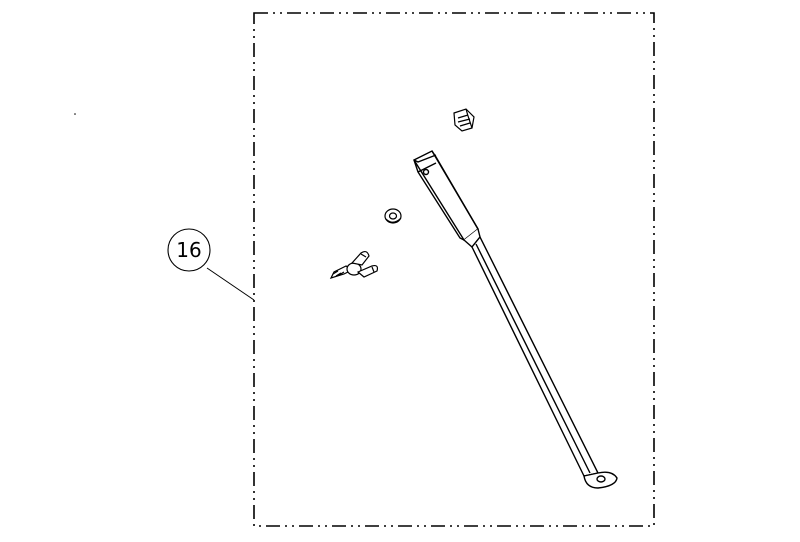 This screenshot has width=800, height=542. I want to click on callout-leader, so click(230, 284).